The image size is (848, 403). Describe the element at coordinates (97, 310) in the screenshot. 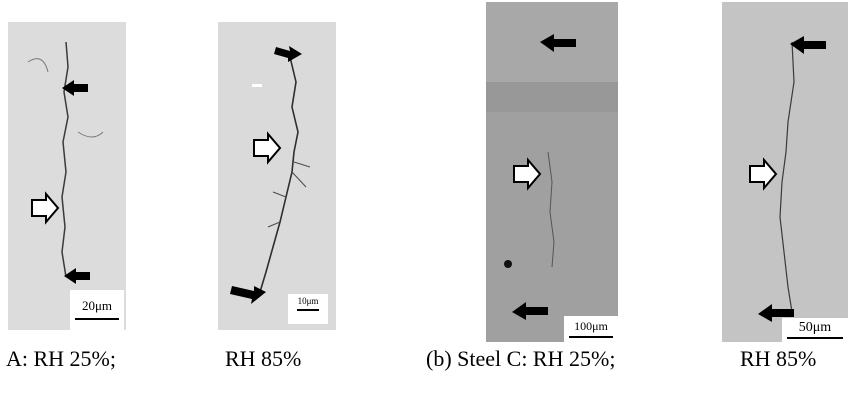

I see `scale-bar: 20μm` at that location.